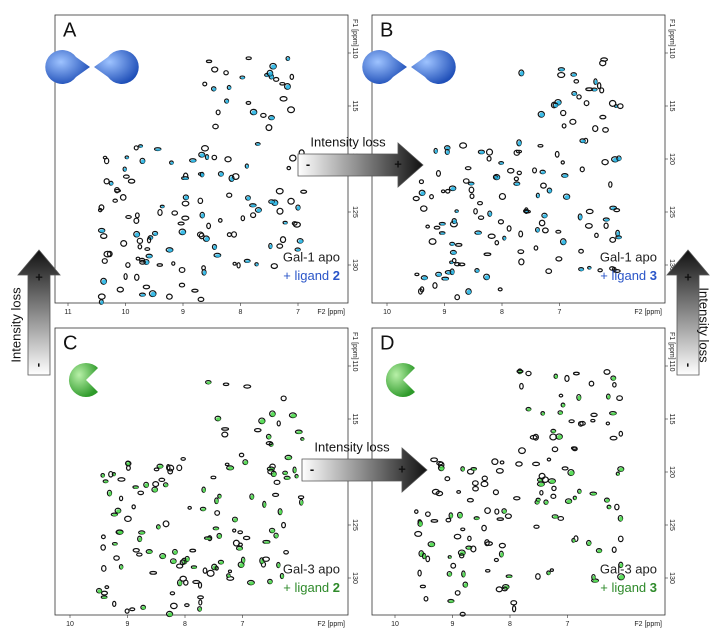 This screenshot has width=726, height=643. I want to click on panel-letter: A, so click(70, 30).